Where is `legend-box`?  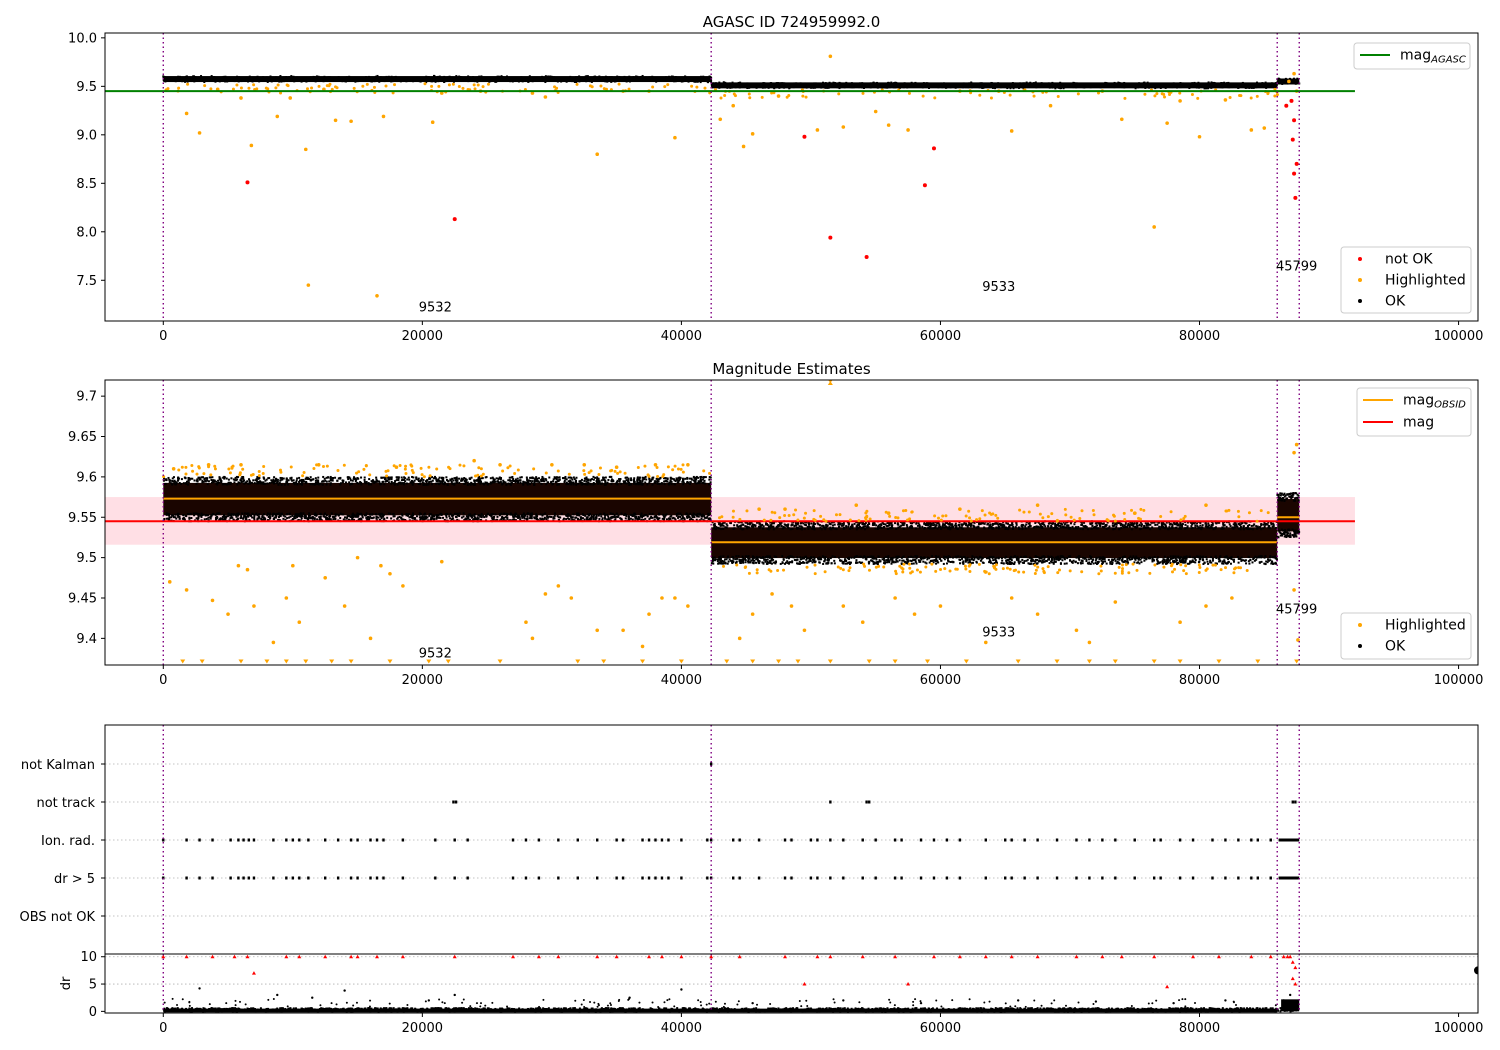
legend-box is located at coordinates (1412, 56).